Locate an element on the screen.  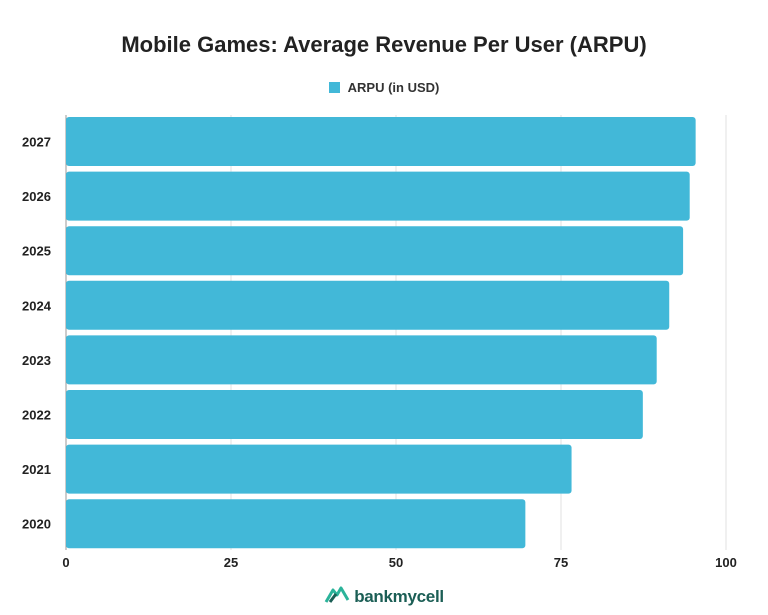
x-tick-label: 50 is located at coordinates (396, 562).